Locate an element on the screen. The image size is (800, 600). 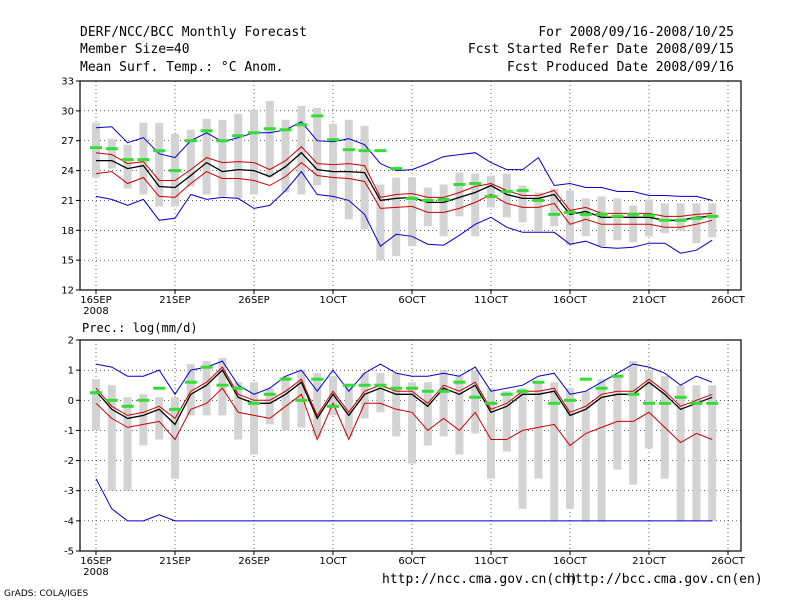
bcc-url: http://bcc.cma.gov.cn(en) is located at coordinates (665, 579).